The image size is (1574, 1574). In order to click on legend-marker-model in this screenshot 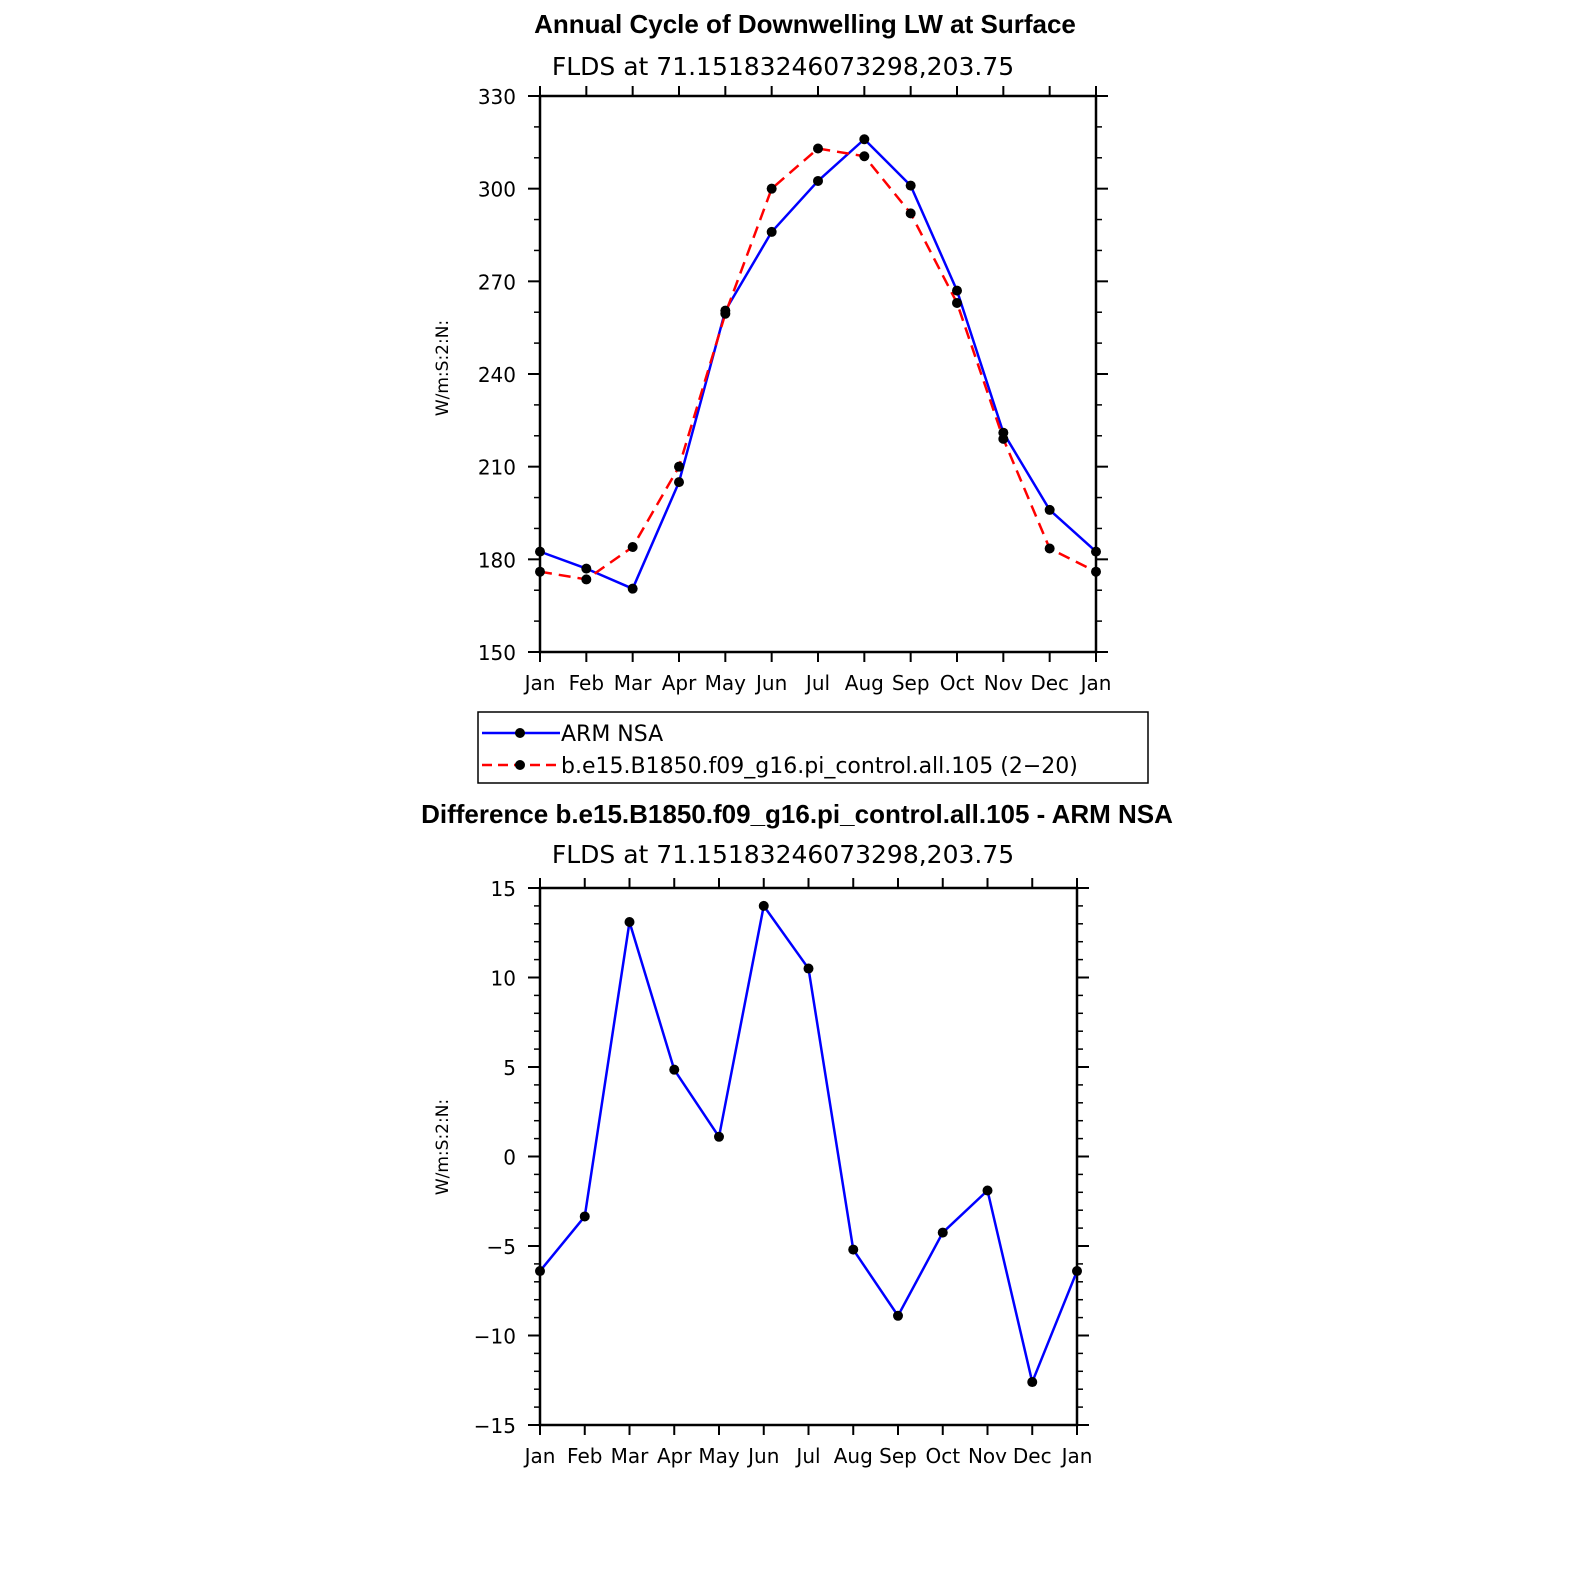, I will do `click(520, 765)`.